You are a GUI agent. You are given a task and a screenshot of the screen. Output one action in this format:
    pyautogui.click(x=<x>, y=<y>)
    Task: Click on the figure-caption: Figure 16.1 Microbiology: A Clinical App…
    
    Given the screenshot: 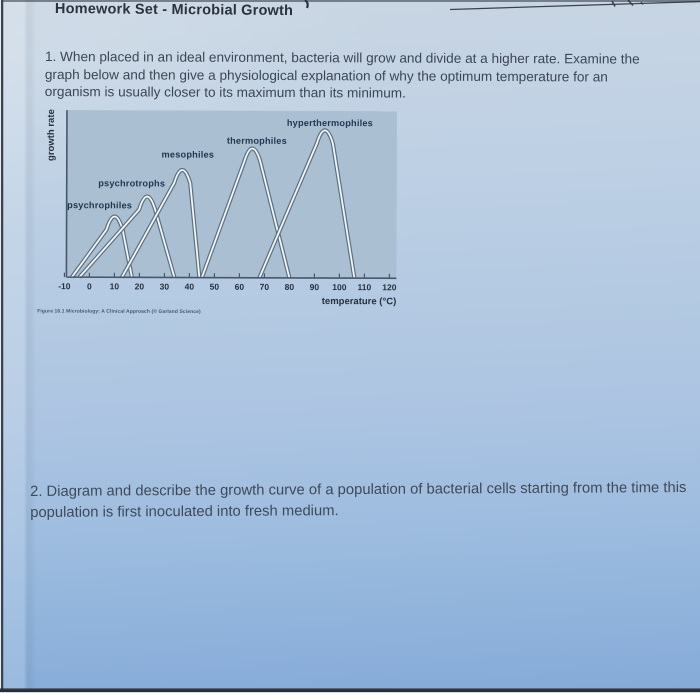 What is the action you would take?
    pyautogui.click(x=119, y=311)
    